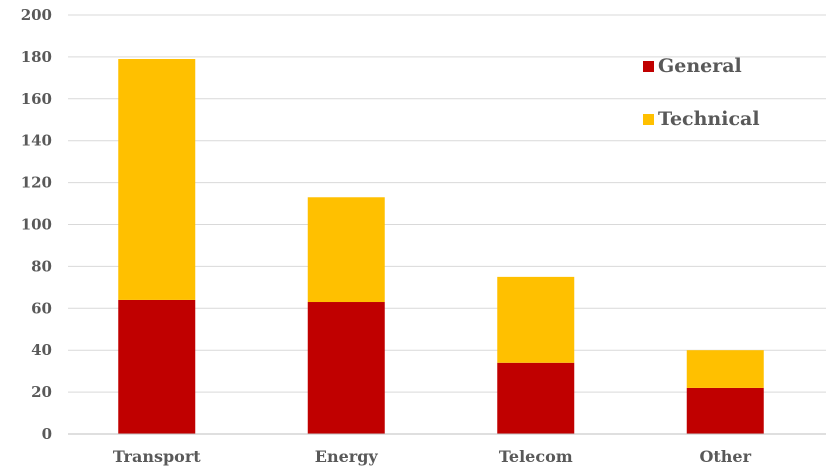 The width and height of the screenshot is (826, 470). Describe the element at coordinates (36, 141) in the screenshot. I see `y-tick-label: 140` at that location.